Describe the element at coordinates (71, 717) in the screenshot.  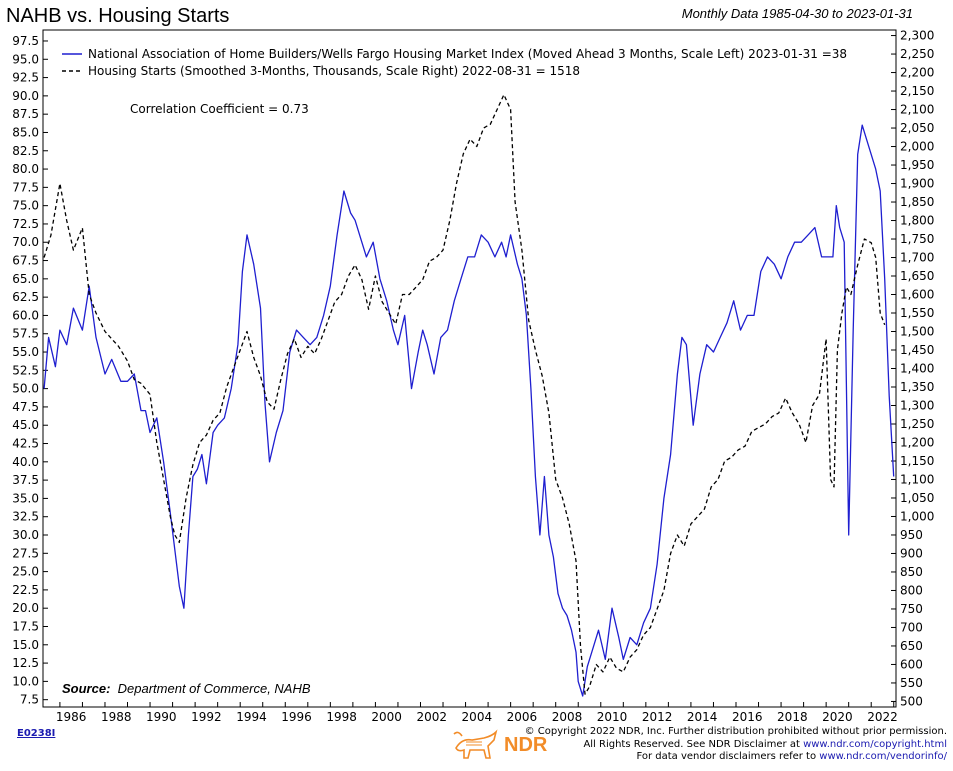
I see `x-tick-label: 1986` at that location.